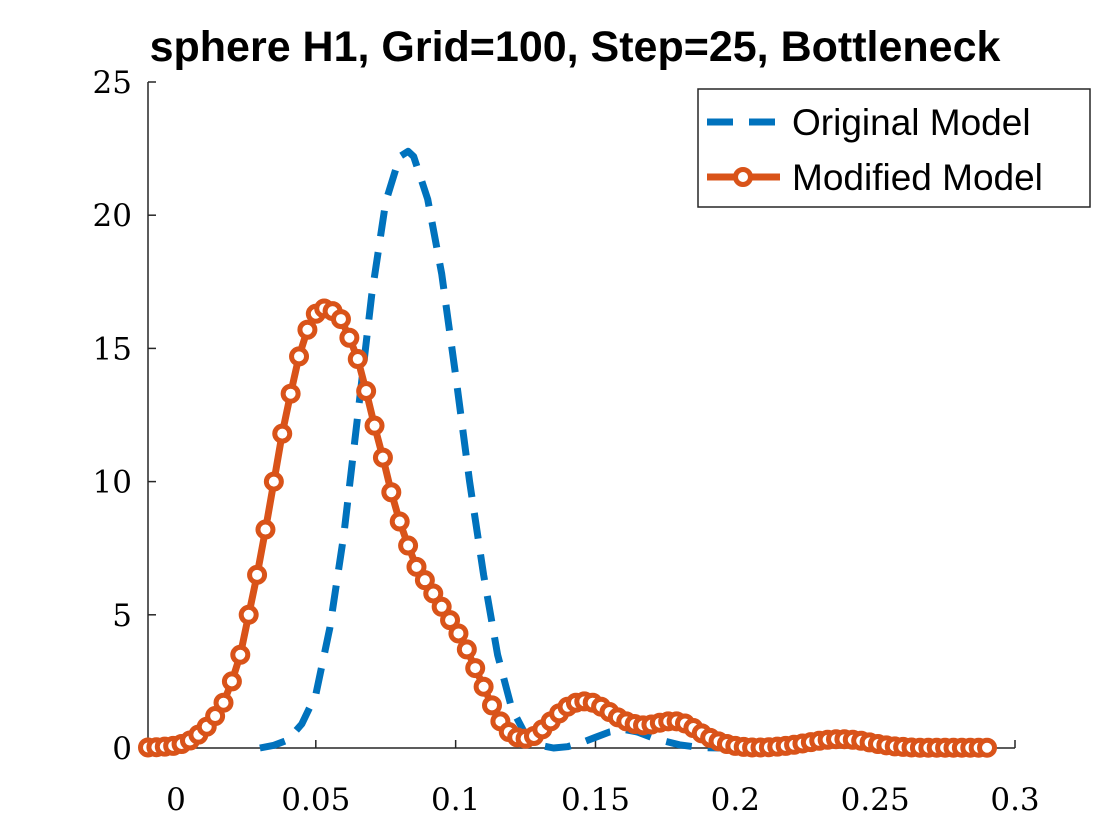  Describe the element at coordinates (595, 800) in the screenshot. I see `x-tick-label: 0.15` at that location.